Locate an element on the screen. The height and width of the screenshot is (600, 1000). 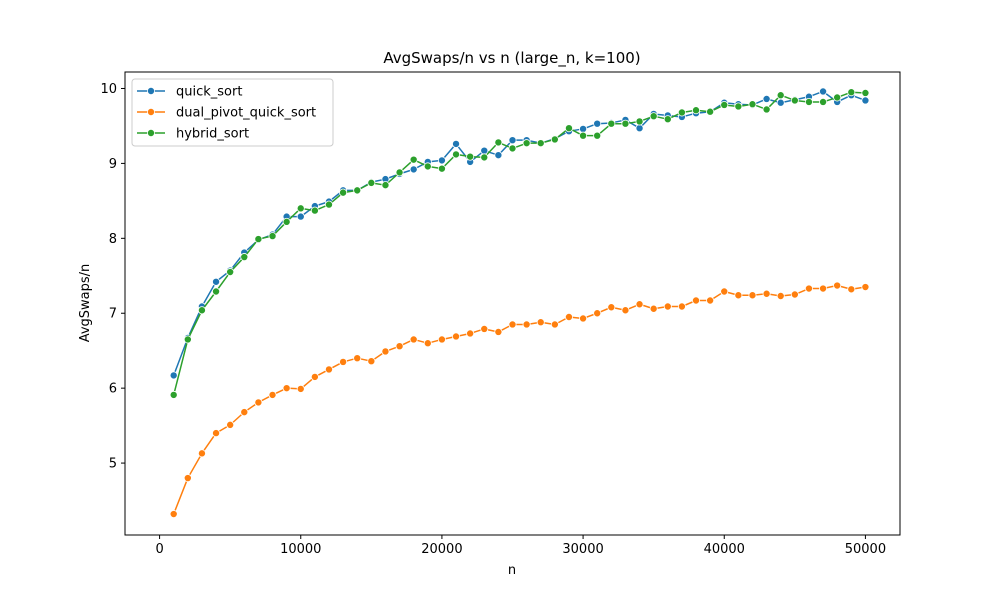
chart-title: AvgSwaps/n vs n (large_n, k=100) is located at coordinates (511, 58).